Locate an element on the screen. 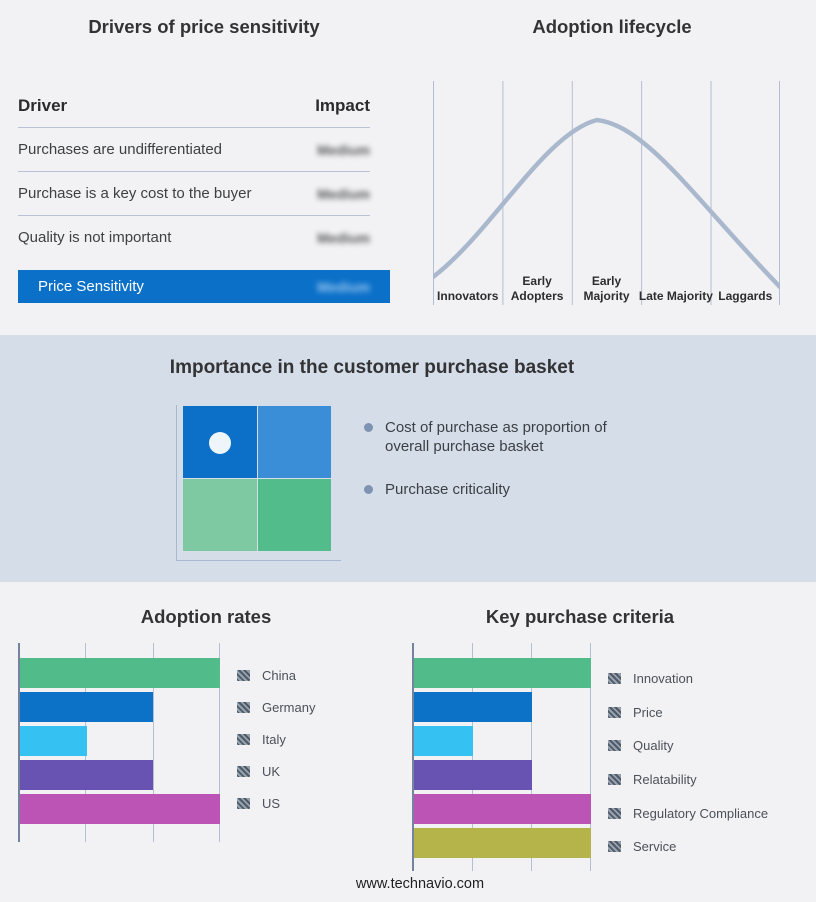  legend-label: US is located at coordinates (271, 803).